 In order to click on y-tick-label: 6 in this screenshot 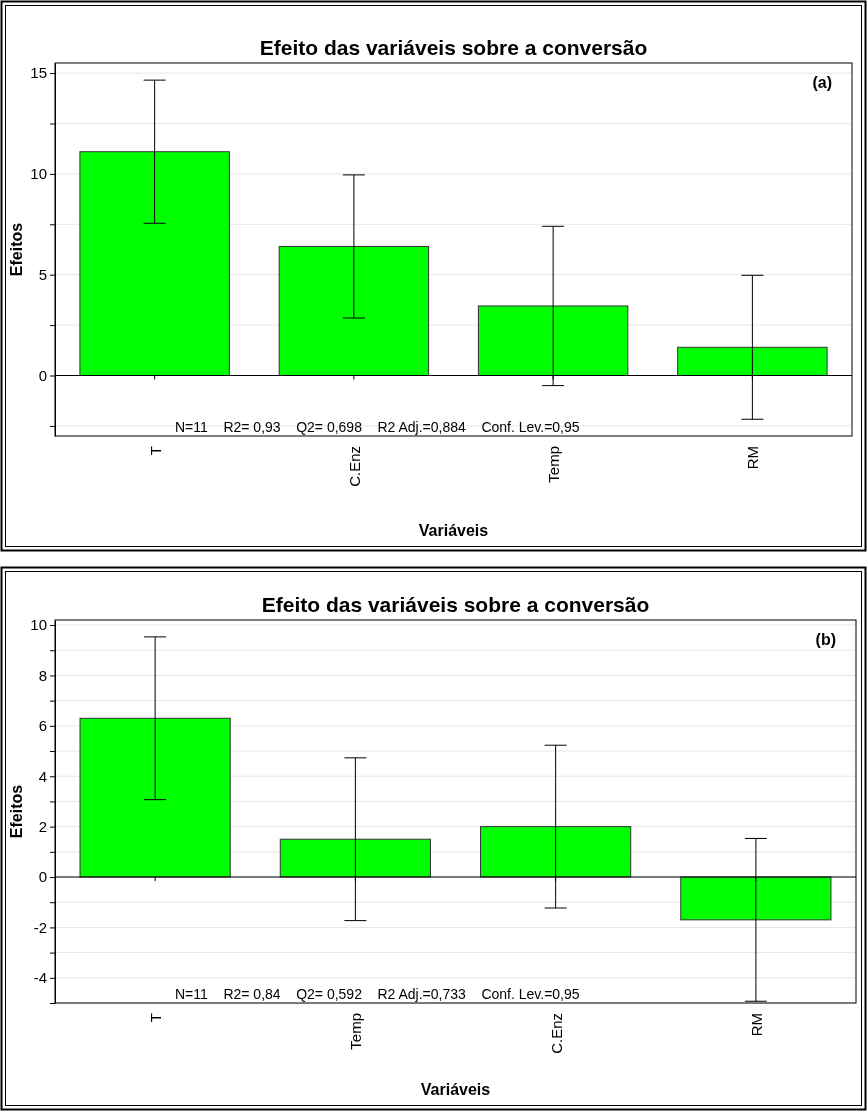, I will do `click(42, 726)`.